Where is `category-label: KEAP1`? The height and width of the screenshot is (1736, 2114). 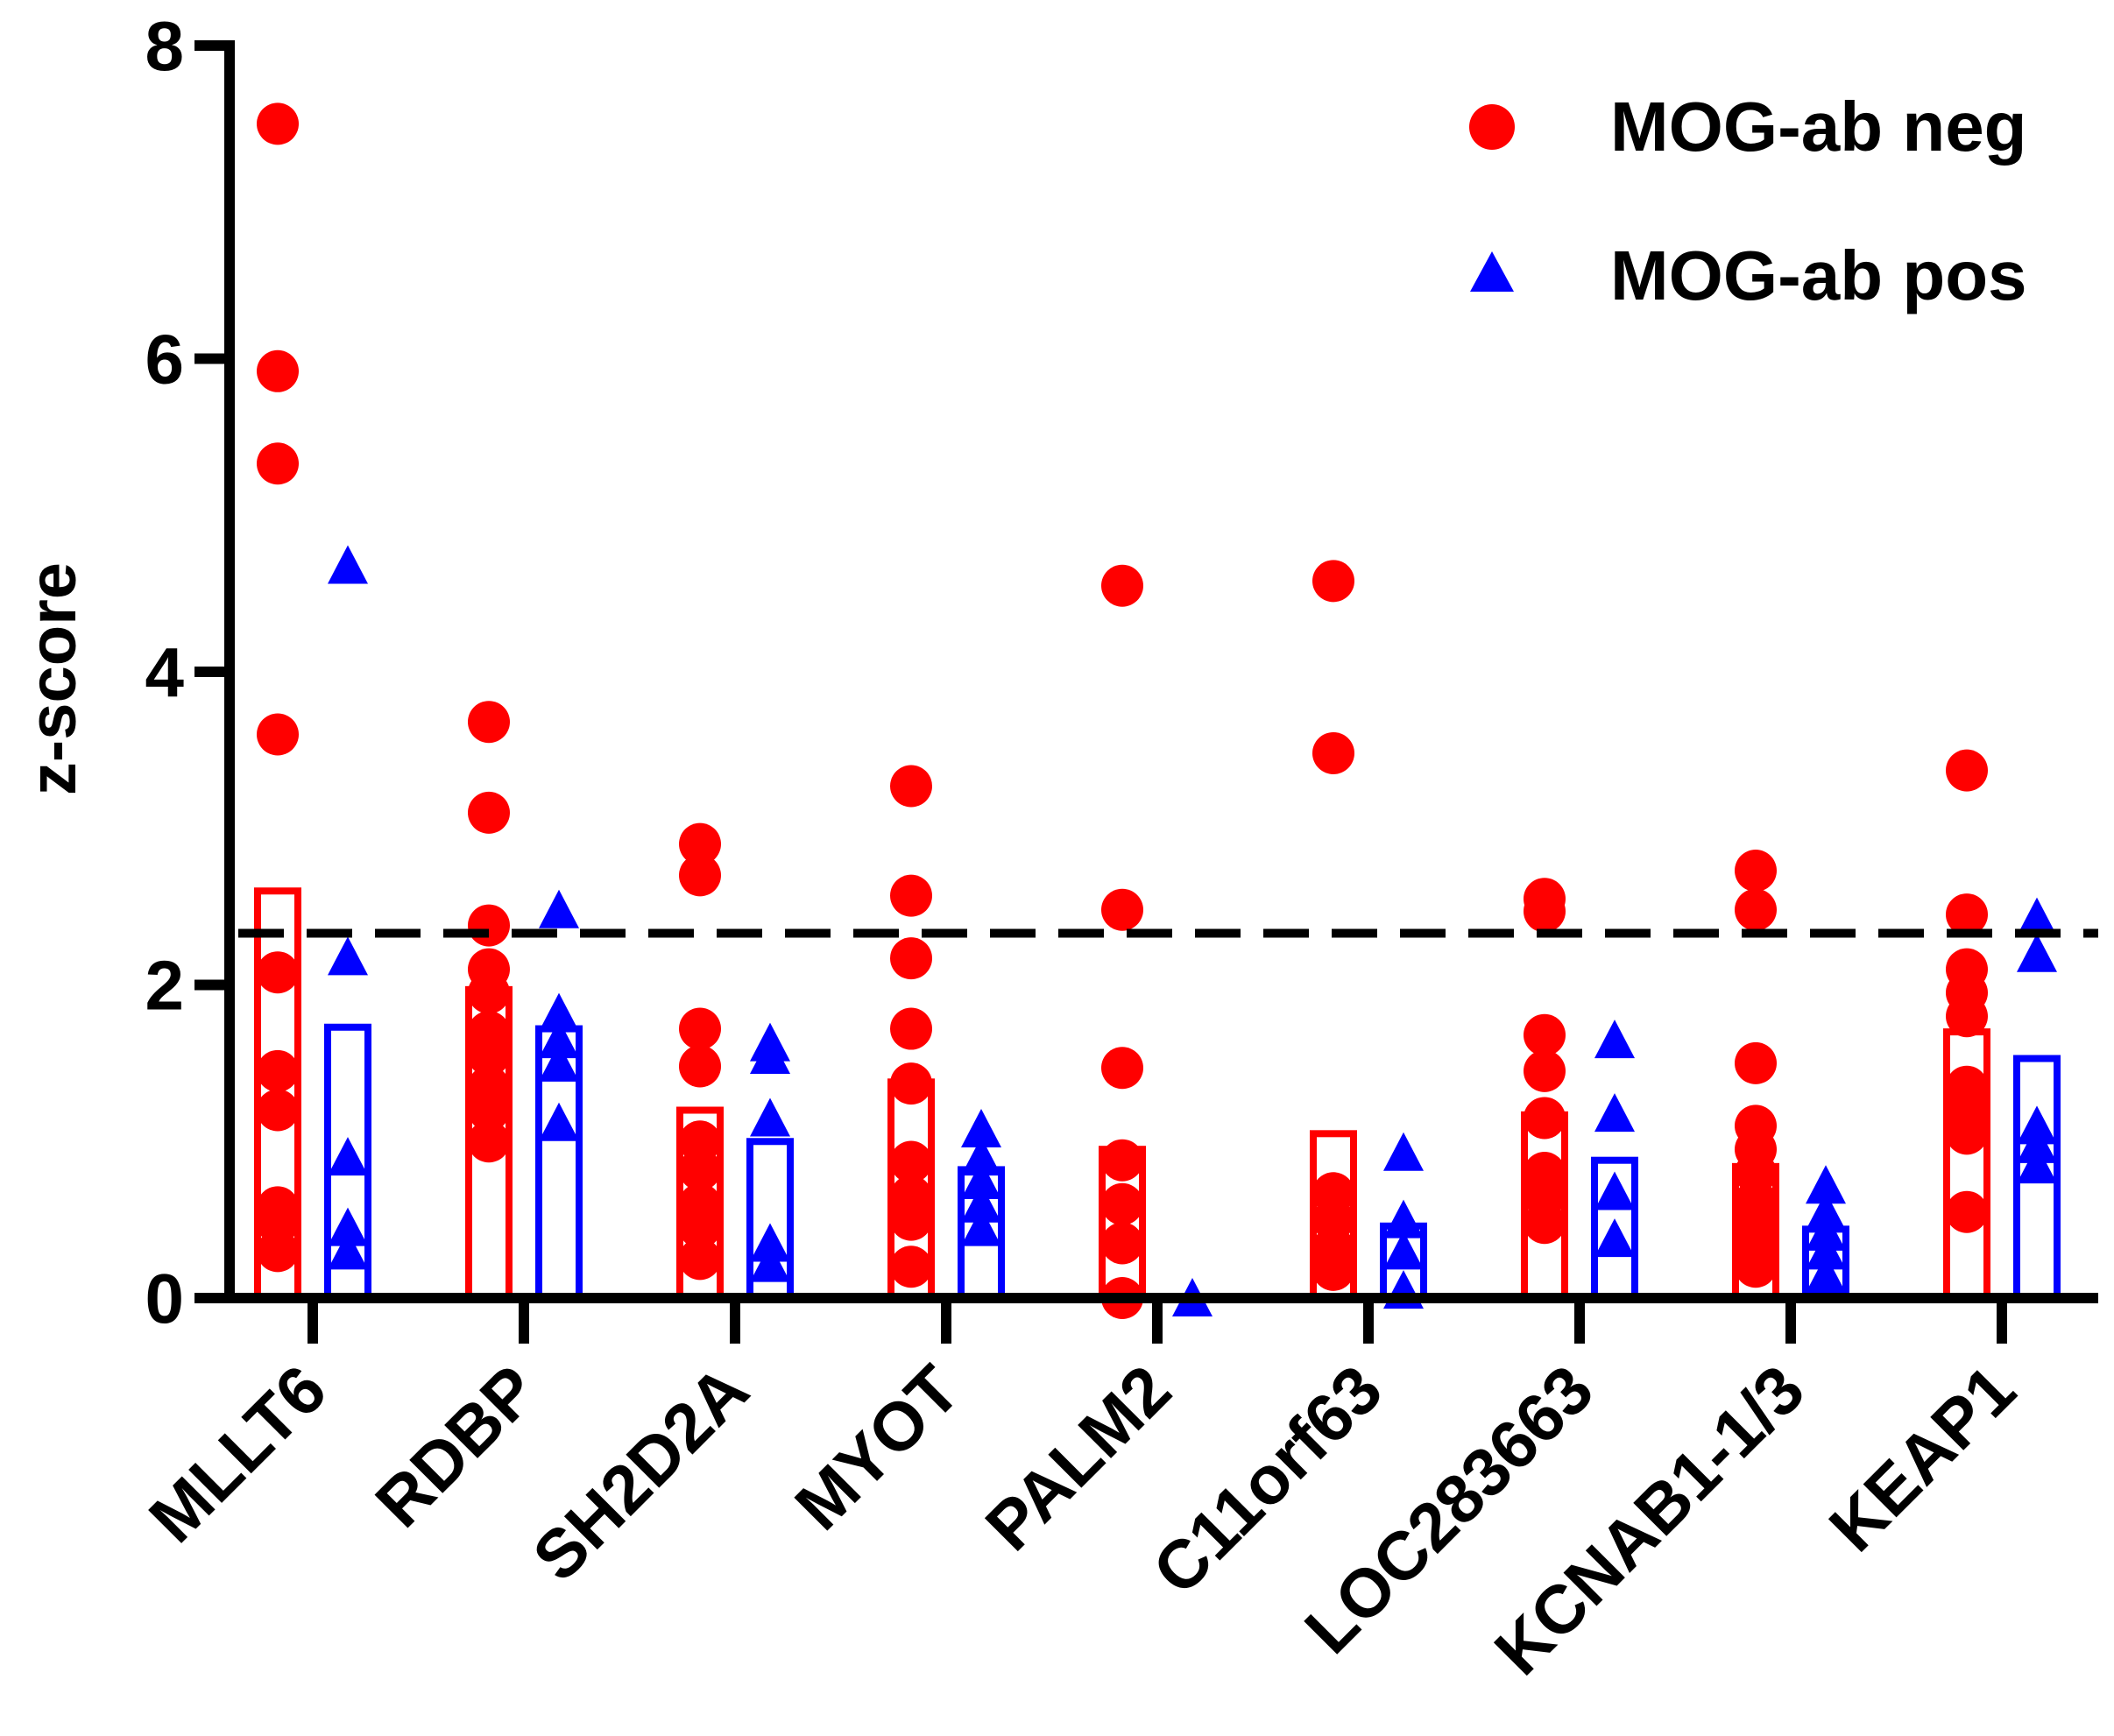 category-label: KEAP1 is located at coordinates (1922, 1458).